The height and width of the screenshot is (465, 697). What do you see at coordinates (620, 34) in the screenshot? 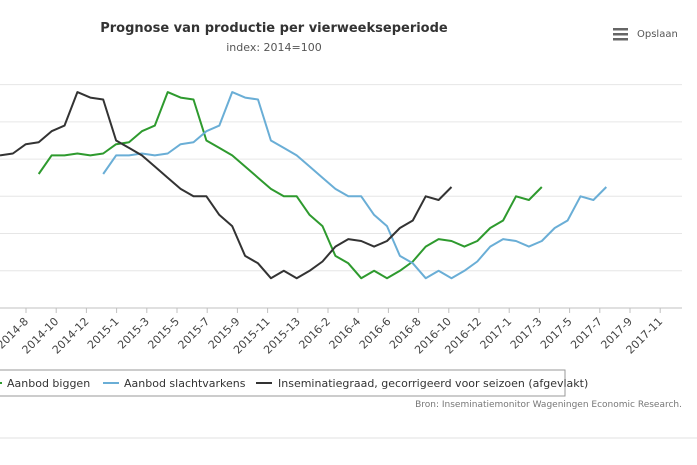
I see `hamburger-menu-icon` at bounding box center [620, 34].